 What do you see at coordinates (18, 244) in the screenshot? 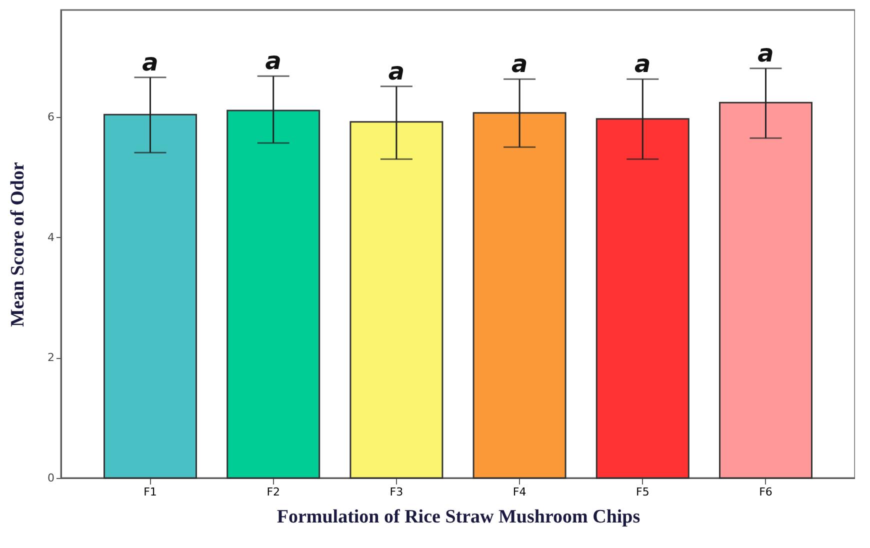
I see `y-axis-title: Mean Score of Odor` at bounding box center [18, 244].